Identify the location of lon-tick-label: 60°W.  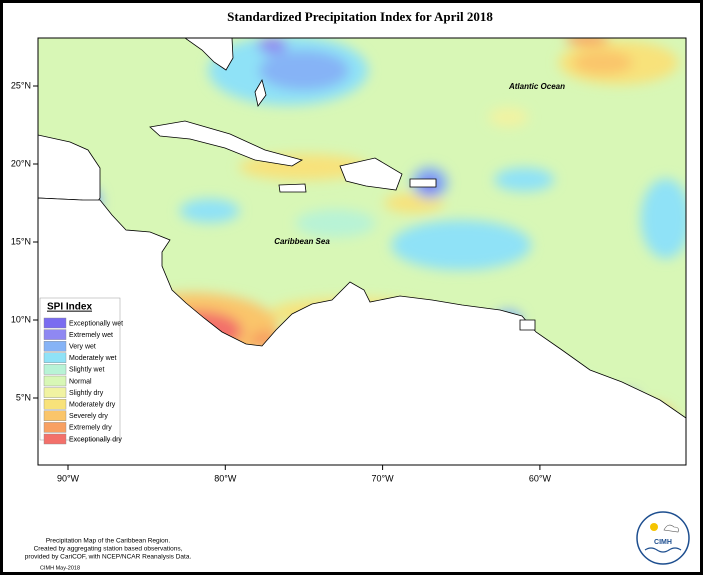
(540, 478).